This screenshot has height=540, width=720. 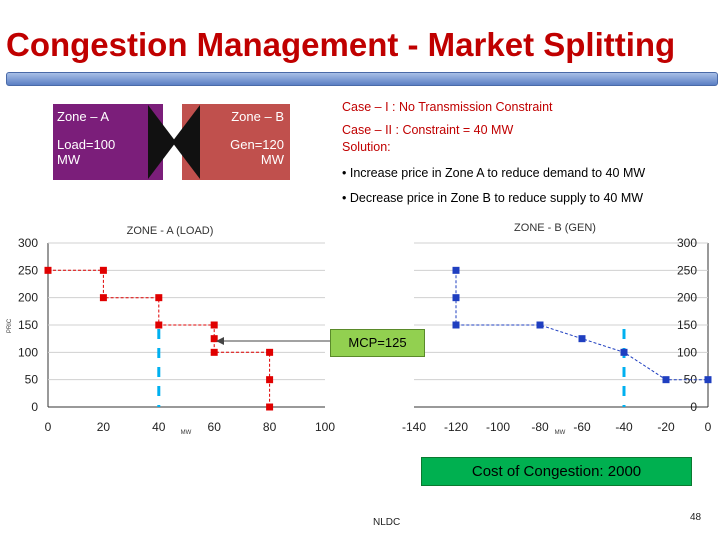 What do you see at coordinates (104, 427) in the screenshot?
I see `chart-a-x-tick-label: 20` at bounding box center [104, 427].